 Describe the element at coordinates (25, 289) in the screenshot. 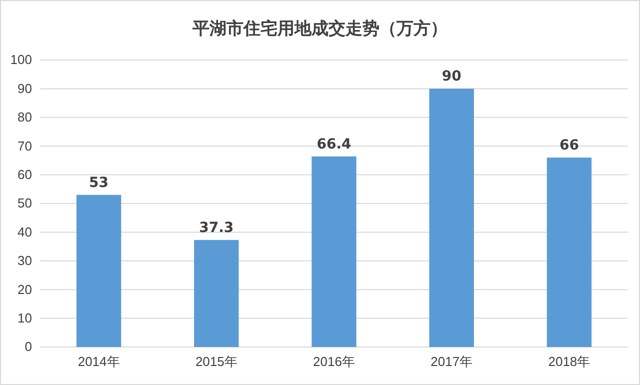

I see `y-tick-label: 20` at that location.